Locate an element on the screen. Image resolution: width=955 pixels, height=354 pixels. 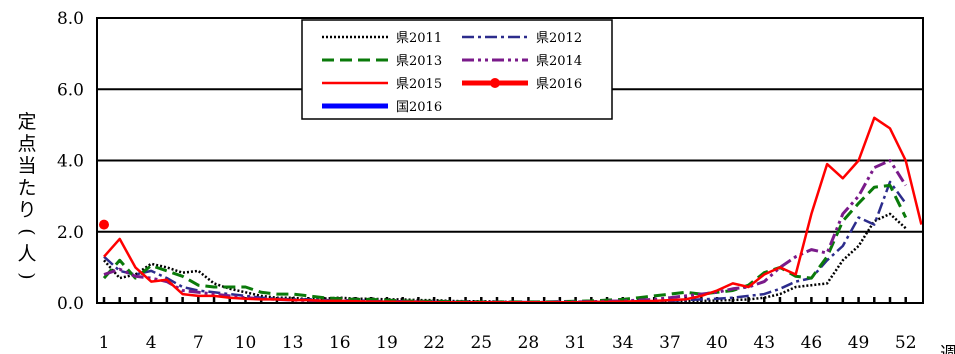
x-tick-label: 28 is located at coordinates (529, 343).